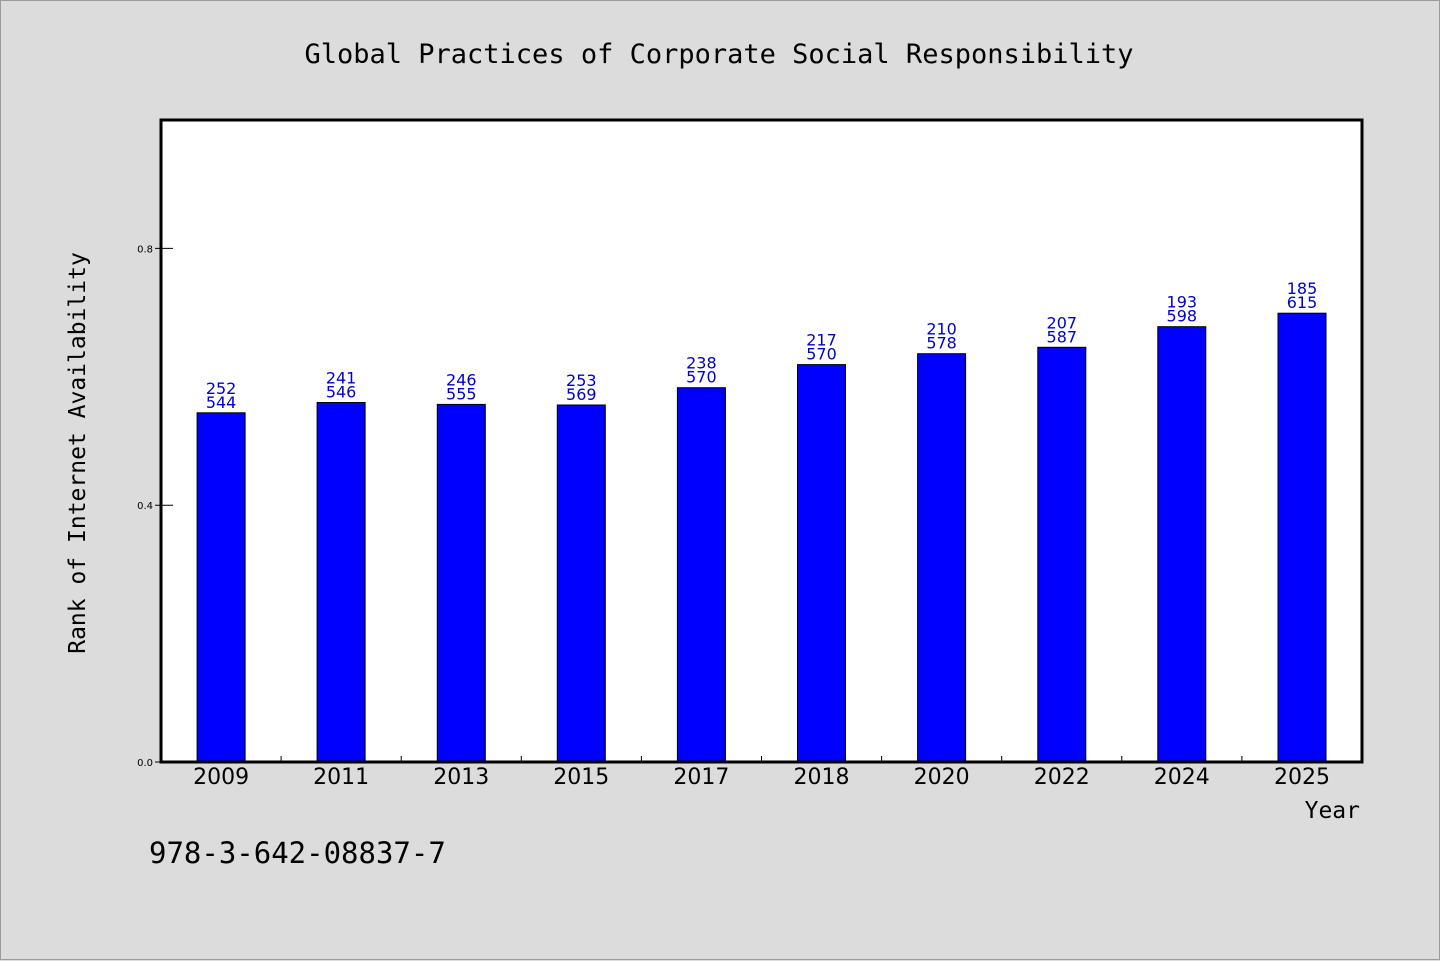 The width and height of the screenshot is (1440, 961). What do you see at coordinates (341, 378) in the screenshot?
I see `bar-label-top-2011: 241` at bounding box center [341, 378].